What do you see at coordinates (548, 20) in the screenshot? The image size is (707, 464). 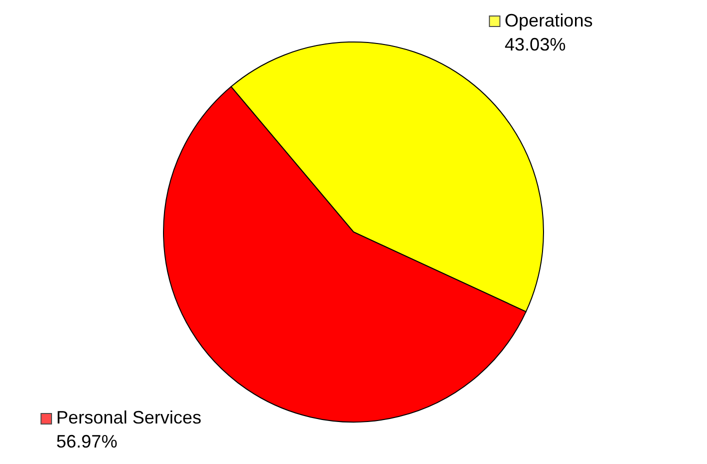 I see `legend-label: Operations` at bounding box center [548, 20].